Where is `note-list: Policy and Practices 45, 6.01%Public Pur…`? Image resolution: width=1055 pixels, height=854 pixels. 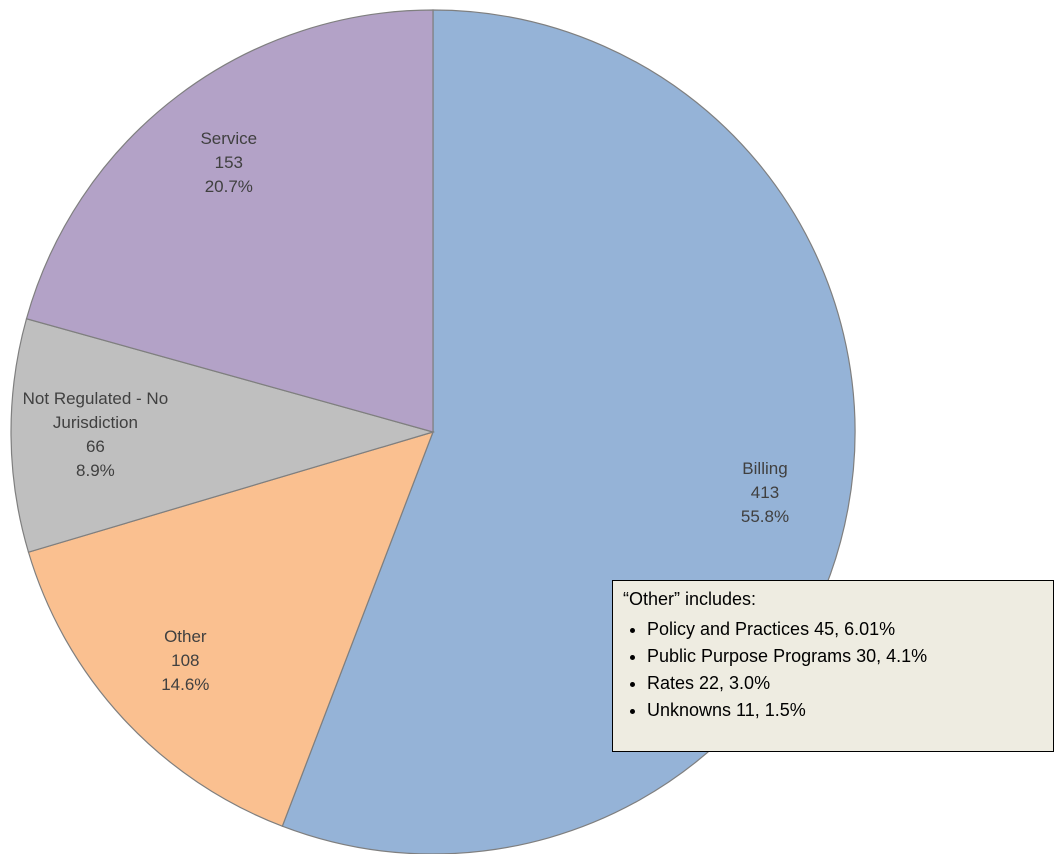 note-list: Policy and Practices 45, 6.01%Public Pur… is located at coordinates (833, 670).